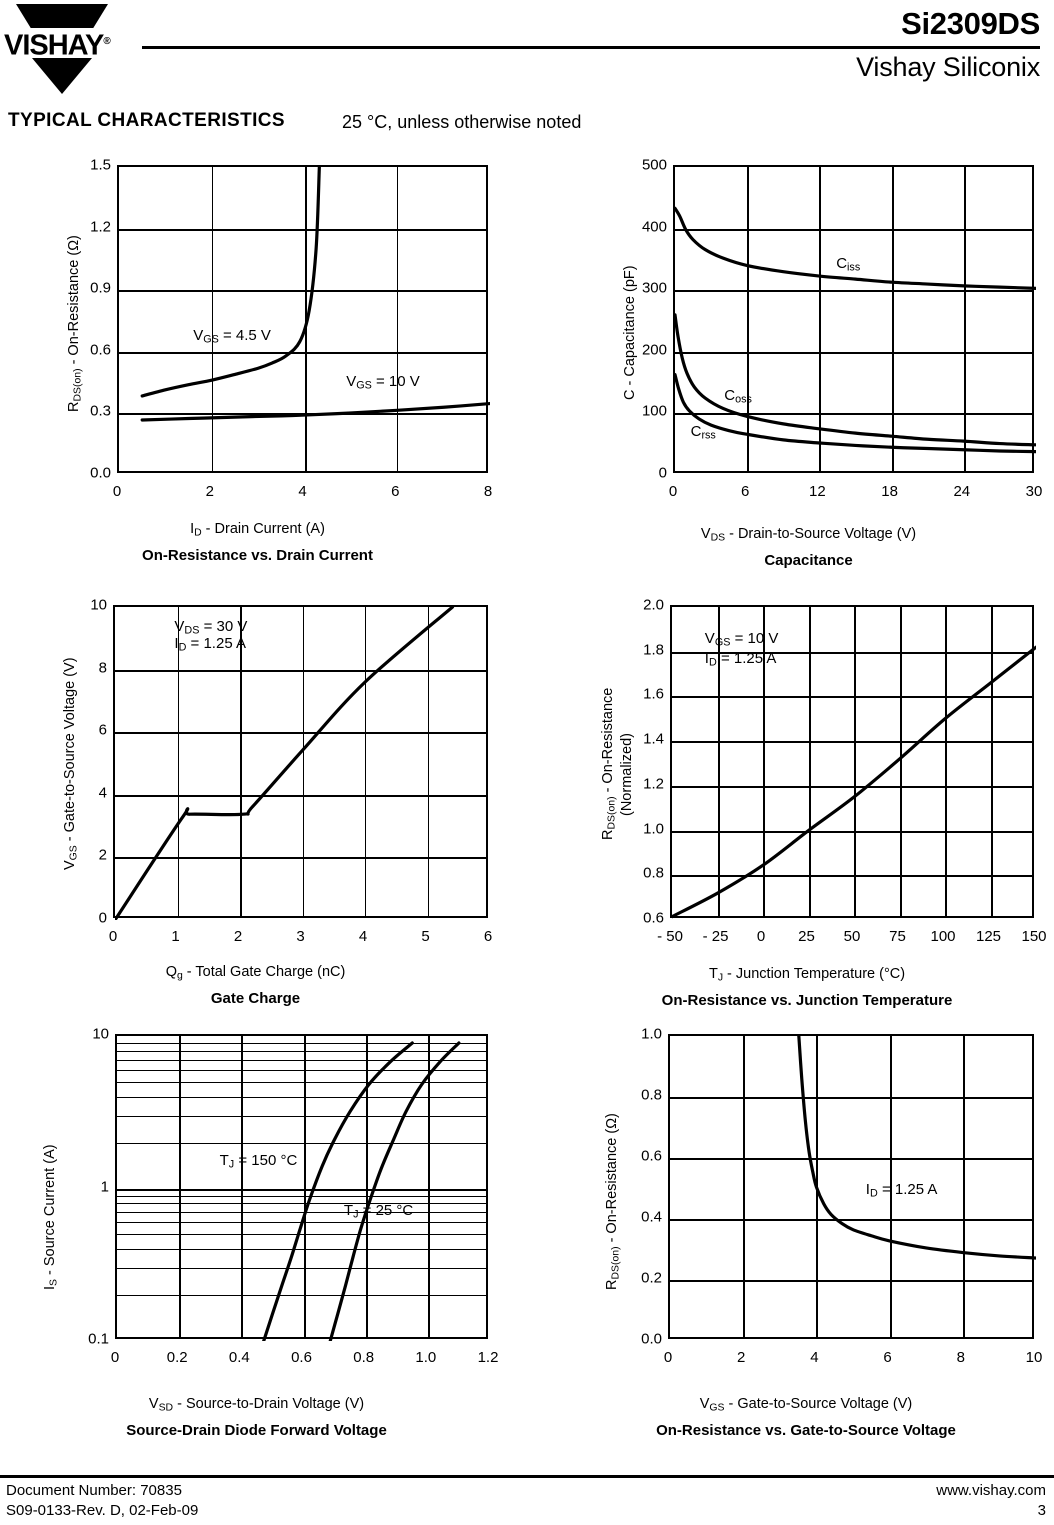 This screenshot has height=1525, width=1054. What do you see at coordinates (175, 936) in the screenshot?
I see `x-tick-label: 1` at bounding box center [175, 936].